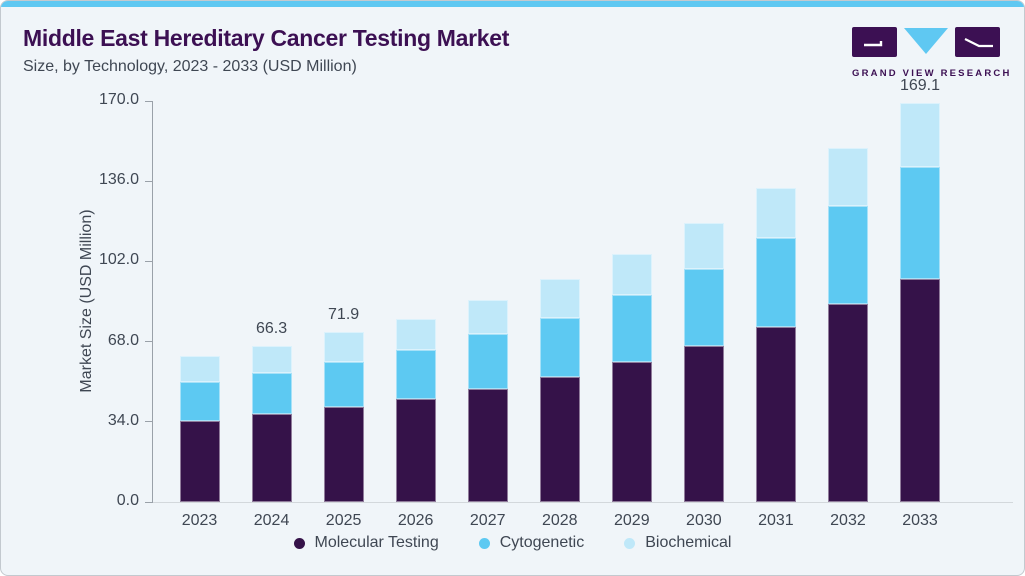  What do you see at coordinates (559, 347) in the screenshot?
I see `bar-segment-cytogenetic-2028` at bounding box center [559, 347].